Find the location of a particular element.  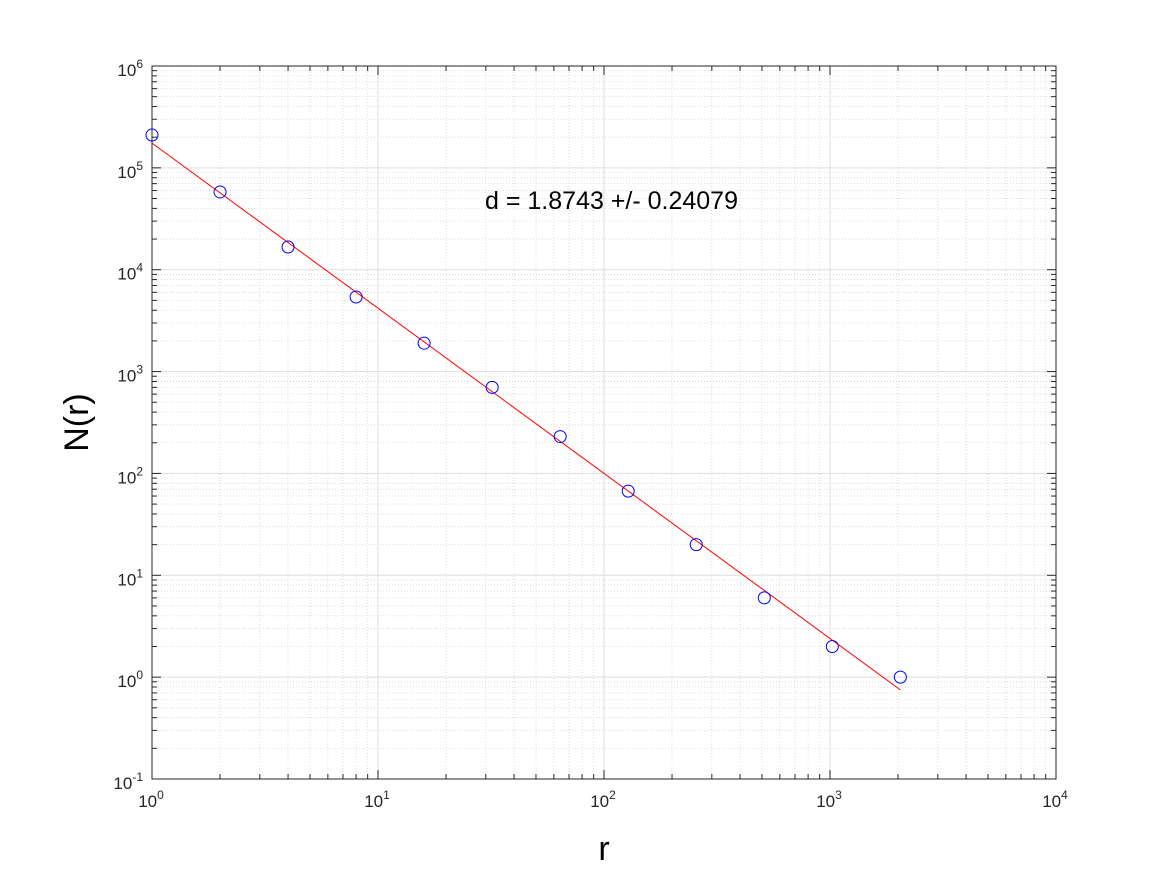

y-axis-label: N(r) is located at coordinates (77, 422).